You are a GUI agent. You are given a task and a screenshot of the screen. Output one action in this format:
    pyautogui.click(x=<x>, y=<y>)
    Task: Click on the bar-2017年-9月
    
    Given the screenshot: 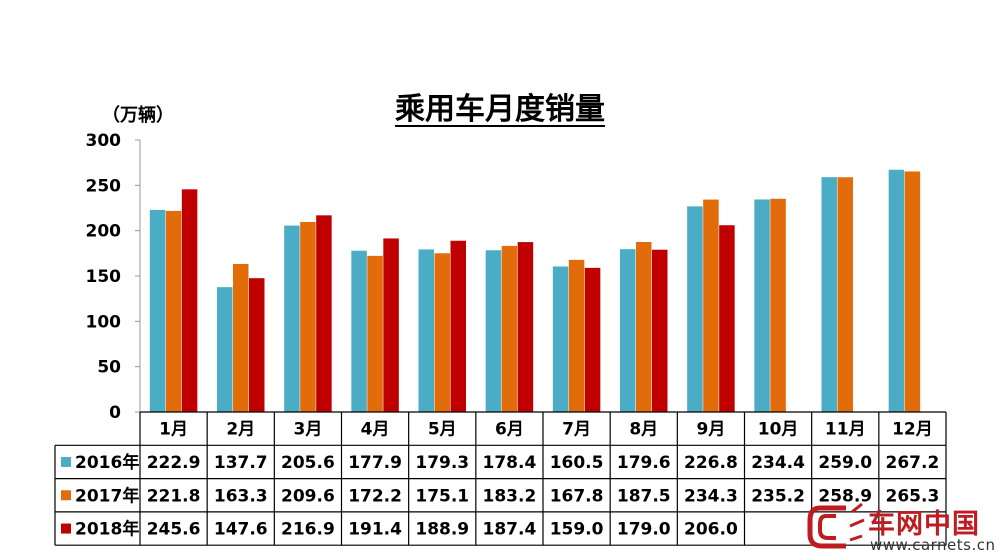 What is the action you would take?
    pyautogui.click(x=711, y=305)
    